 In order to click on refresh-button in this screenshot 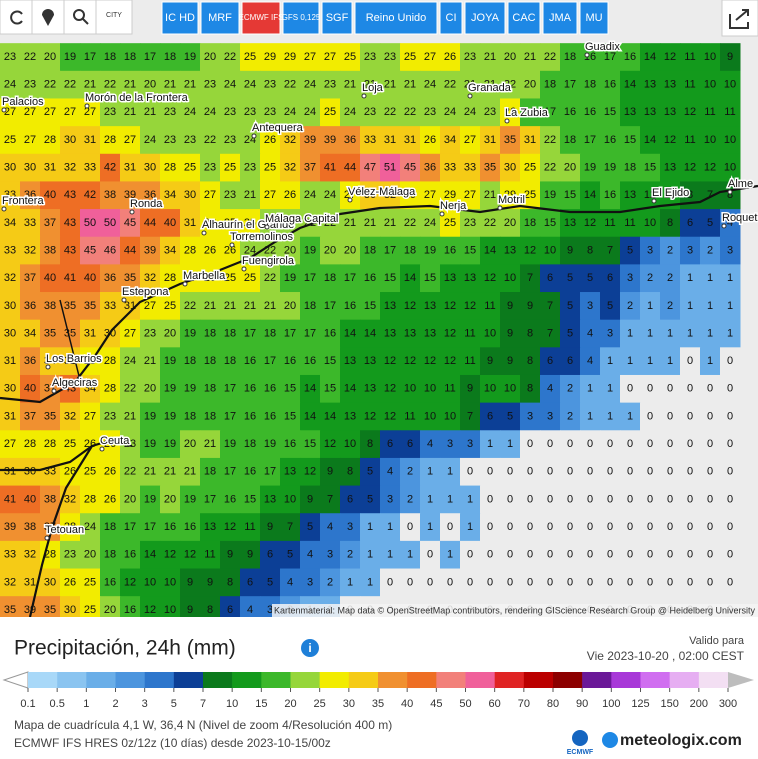, I will do `click(16, 17)`.